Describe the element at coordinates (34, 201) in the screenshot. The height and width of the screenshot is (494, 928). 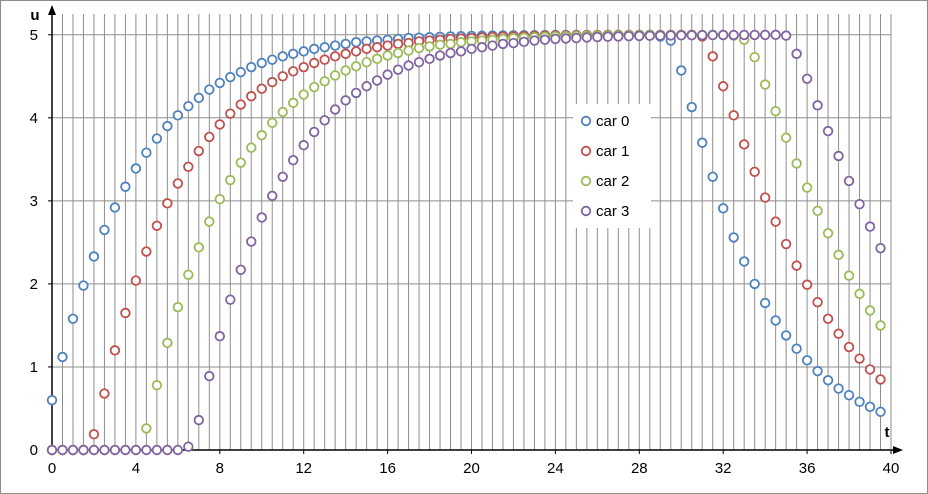
I see `y-tick-label: 3` at that location.